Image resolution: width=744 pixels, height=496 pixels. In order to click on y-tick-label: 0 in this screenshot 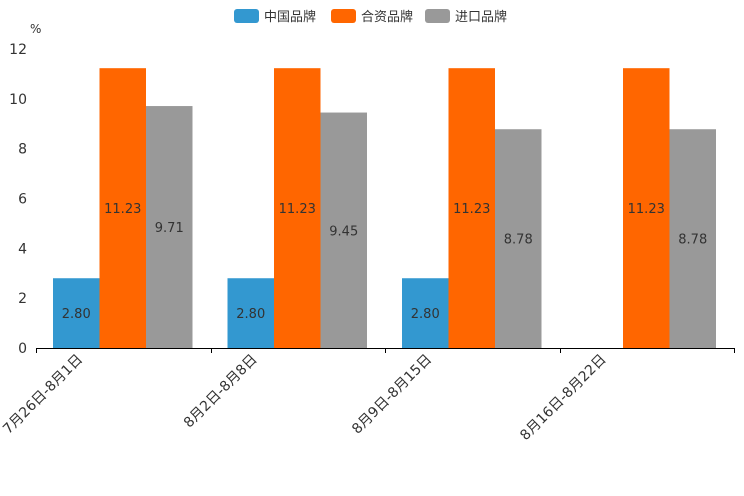, I will do `click(22, 349)`.